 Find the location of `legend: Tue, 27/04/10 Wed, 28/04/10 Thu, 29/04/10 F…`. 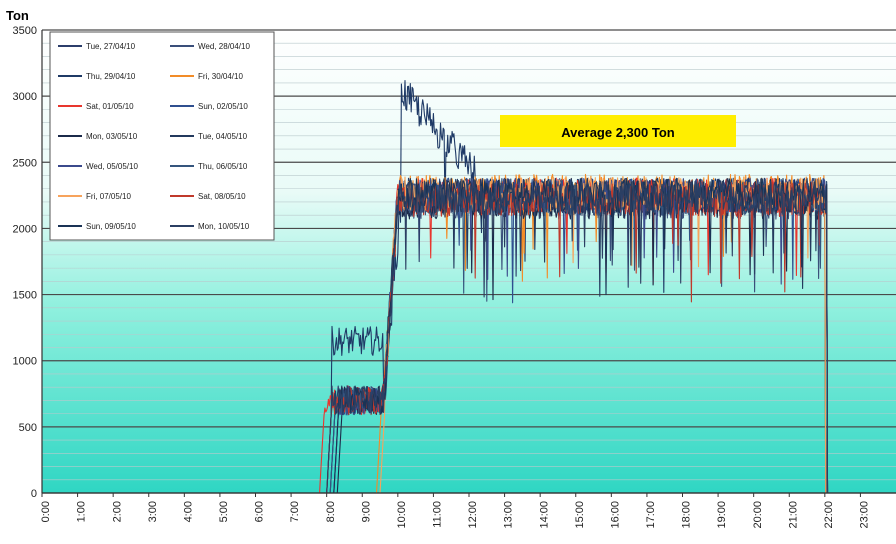

legend: Tue, 27/04/10 Wed, 28/04/10 Thu, 29/04/10 F… is located at coordinates (162, 136).